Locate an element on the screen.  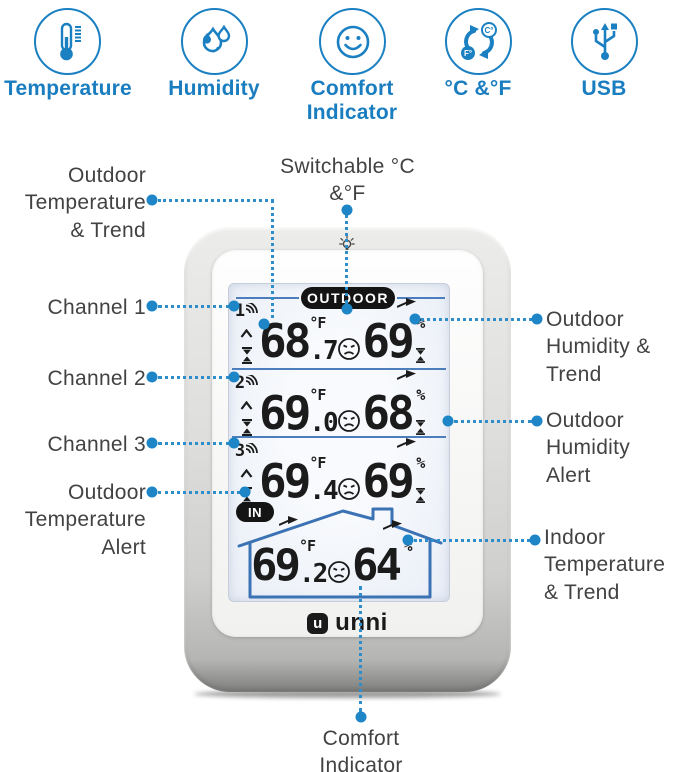
channel-2-status-column: 2 is located at coordinates (246, 405).